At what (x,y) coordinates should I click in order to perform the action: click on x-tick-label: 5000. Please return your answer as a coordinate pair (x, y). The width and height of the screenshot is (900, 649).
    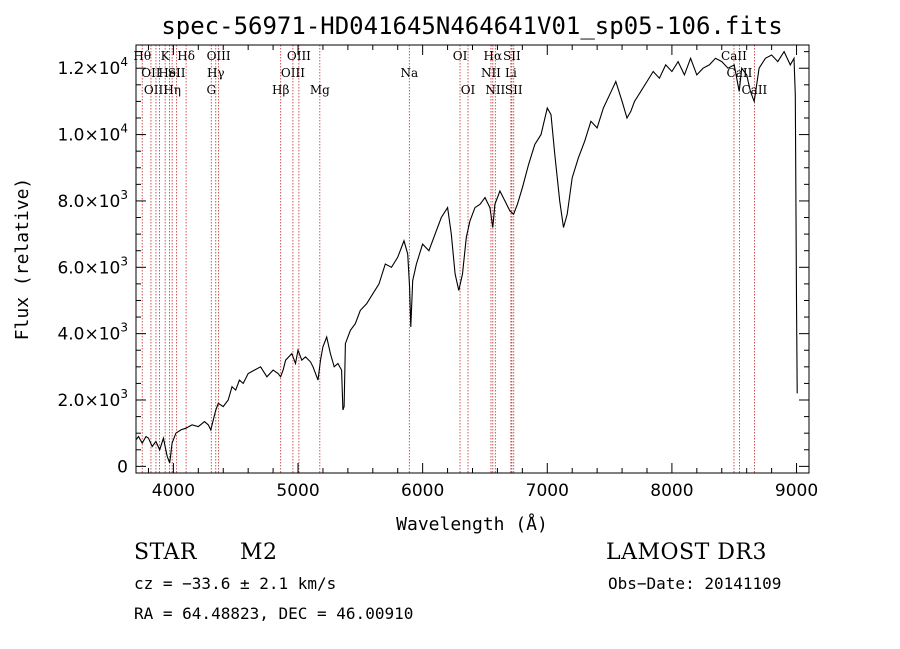
    Looking at the image, I should click on (297, 491).